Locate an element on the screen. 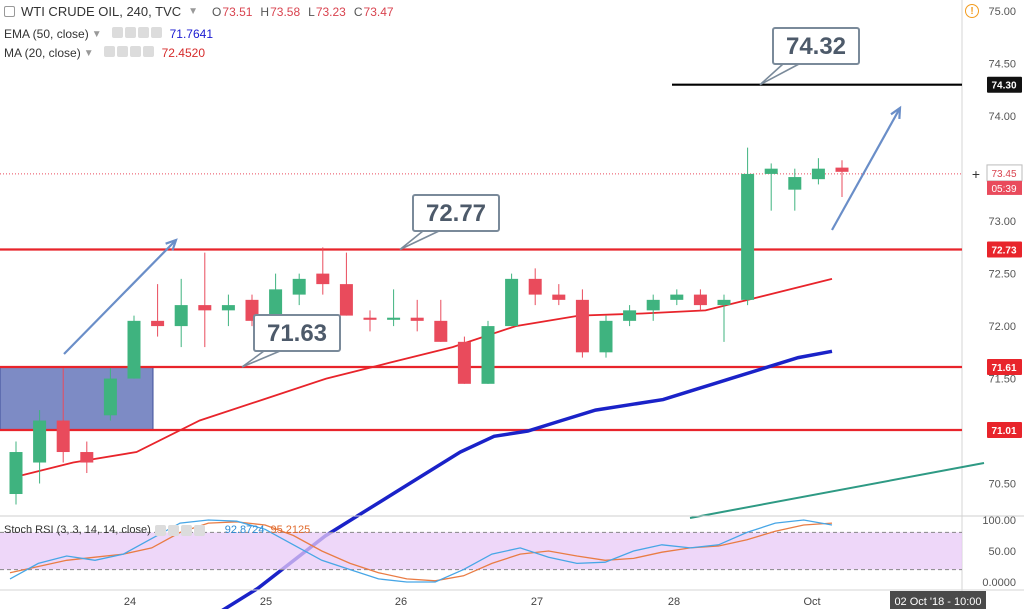 This screenshot has width=1024, height=609. callout-label-0: 74.32 is located at coordinates (816, 46).